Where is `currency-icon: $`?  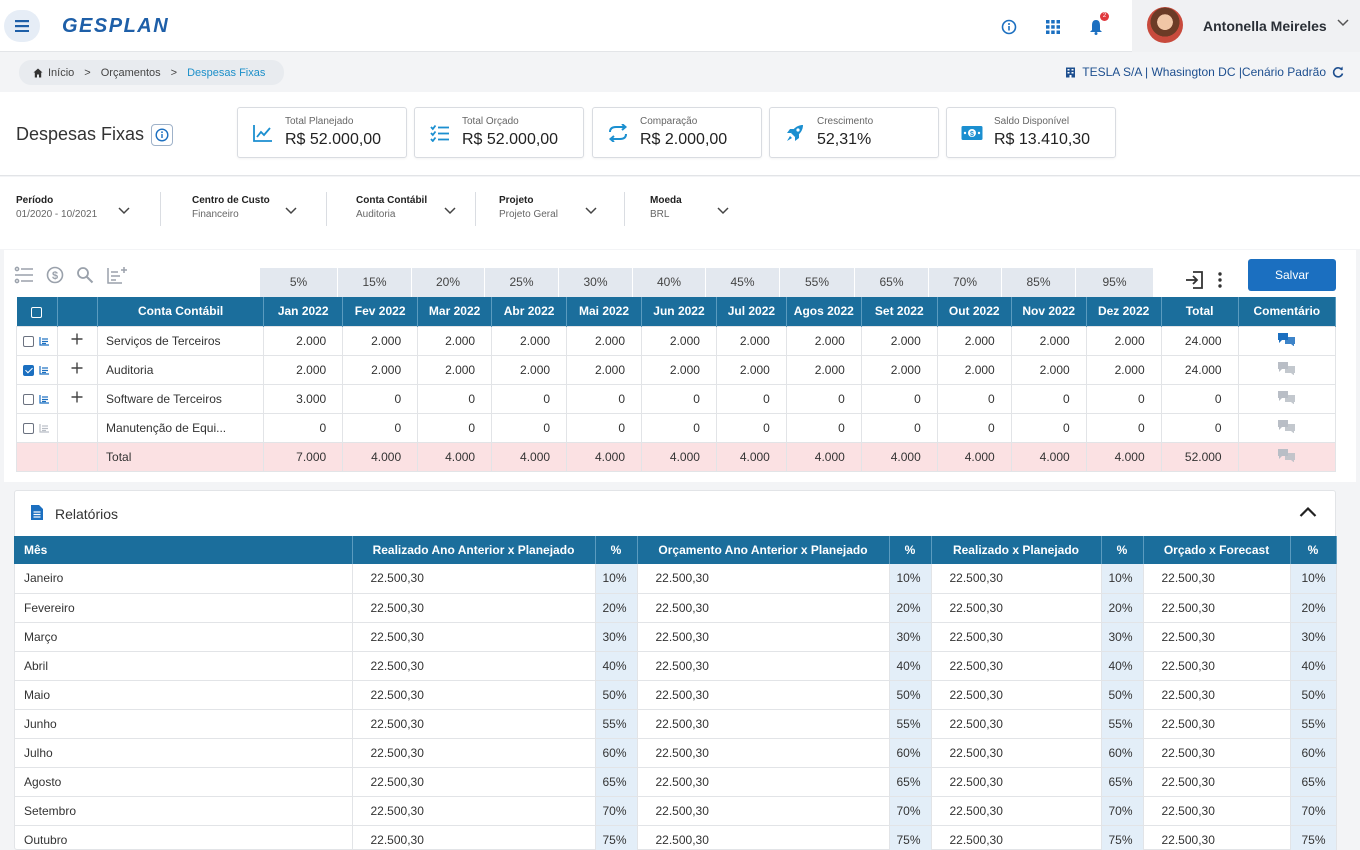 currency-icon: $ is located at coordinates (55, 275).